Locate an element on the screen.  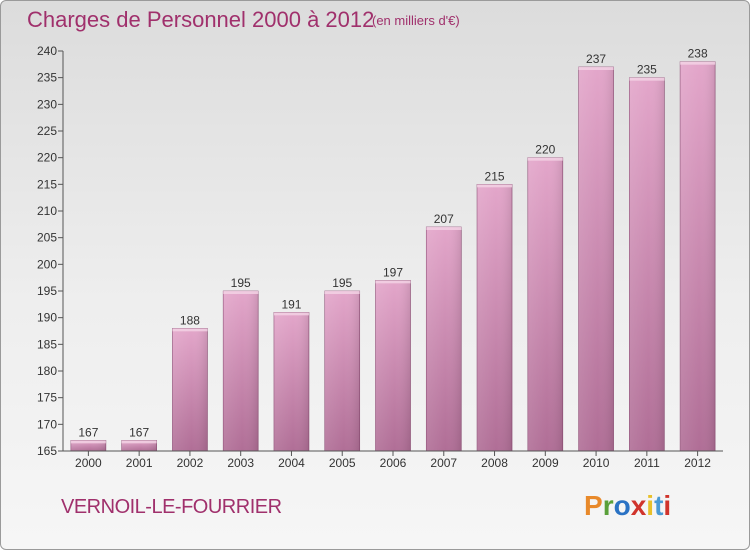
x-tick-label: 2001 is located at coordinates (139, 463).